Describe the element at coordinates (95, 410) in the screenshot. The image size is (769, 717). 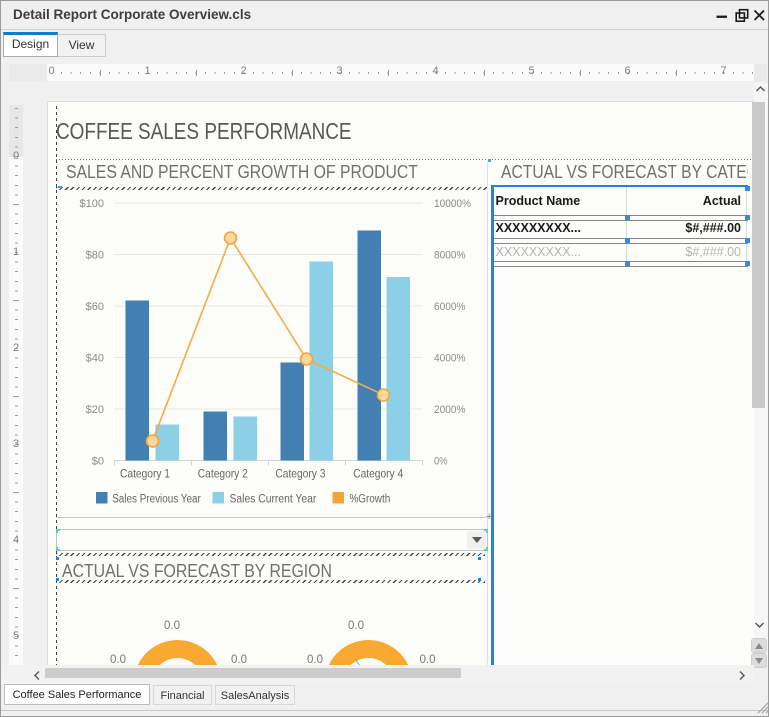
I see `svg-text: $20` at that location.